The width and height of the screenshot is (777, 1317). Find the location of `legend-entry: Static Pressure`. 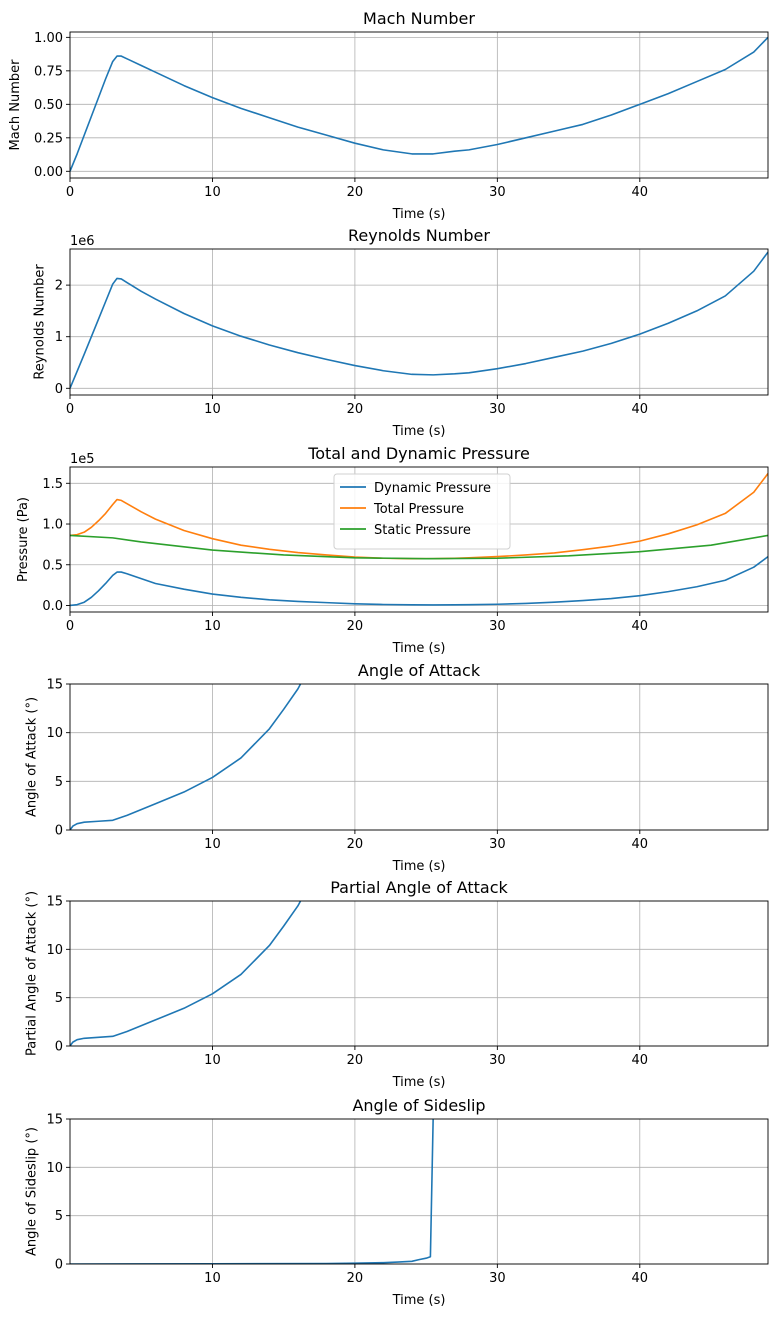

legend-entry: Static Pressure is located at coordinates (422, 530).